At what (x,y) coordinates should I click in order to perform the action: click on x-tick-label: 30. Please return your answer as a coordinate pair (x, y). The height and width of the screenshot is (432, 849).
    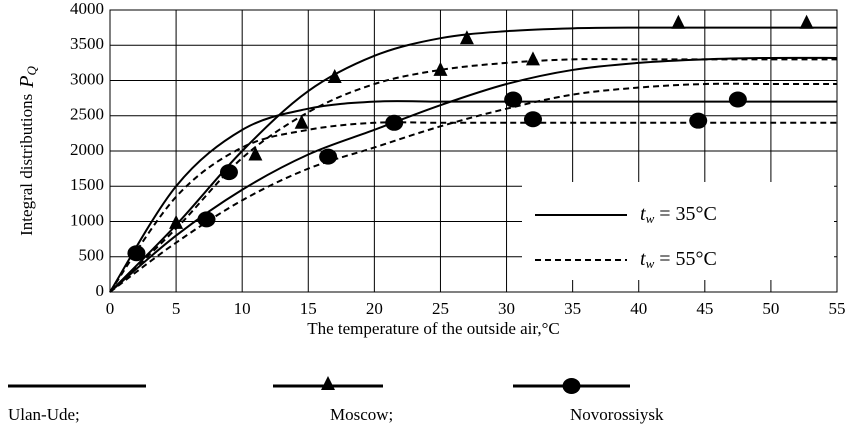
    Looking at the image, I should click on (506, 308).